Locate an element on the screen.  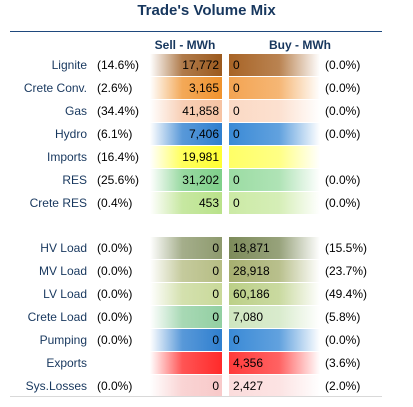
sell-percent: (14.6%) is located at coordinates (118, 65).